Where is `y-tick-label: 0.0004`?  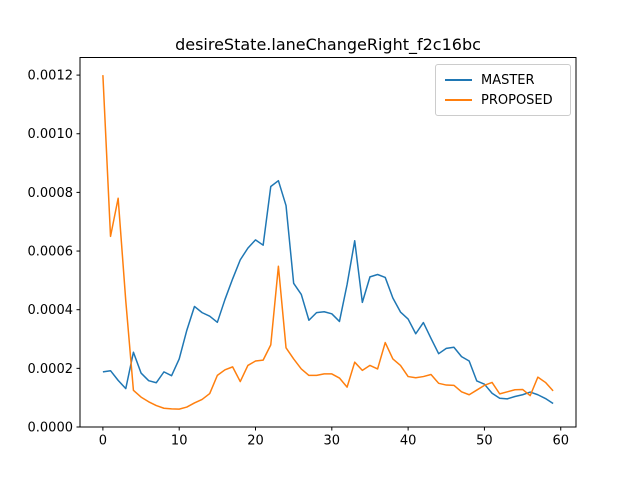
y-tick-label: 0.0004 is located at coordinates (51, 310).